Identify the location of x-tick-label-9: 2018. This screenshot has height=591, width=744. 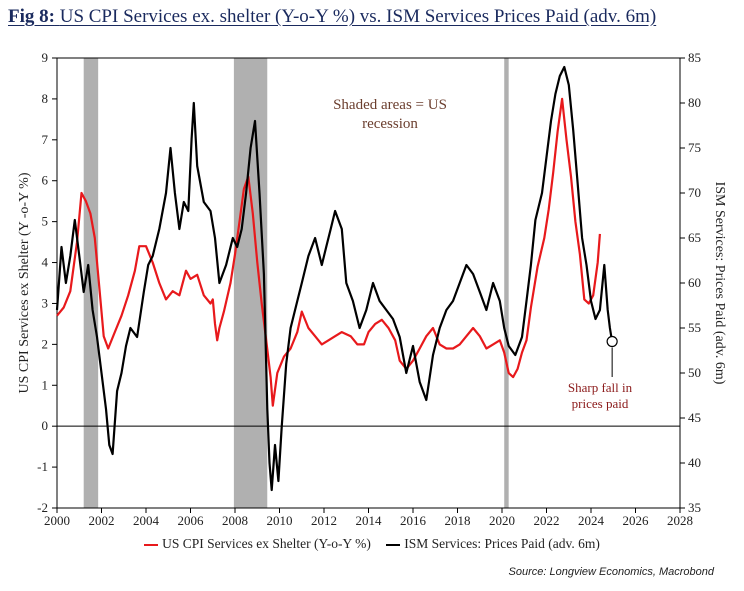
(458, 520).